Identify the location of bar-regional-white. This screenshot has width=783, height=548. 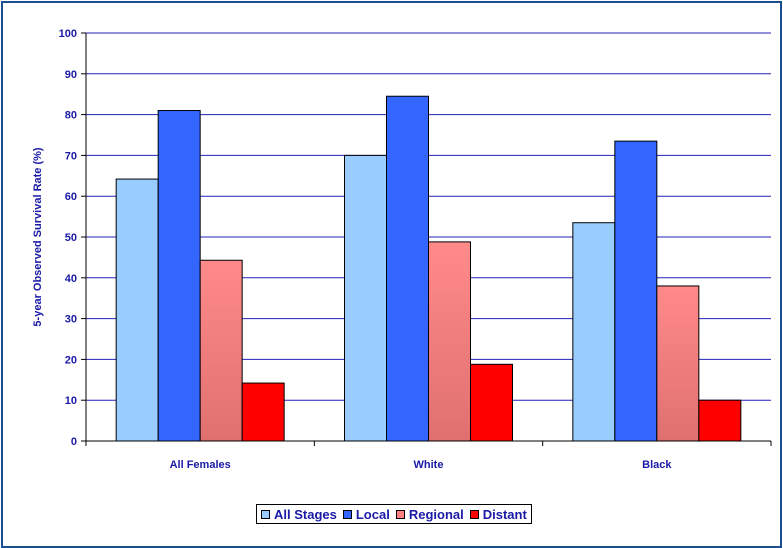
(449, 341).